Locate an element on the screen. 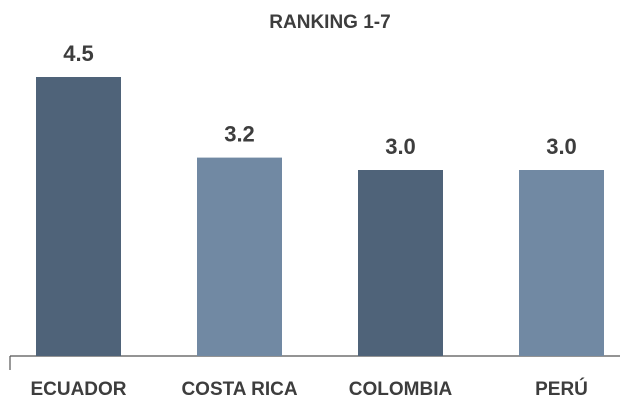 Image resolution: width=627 pixels, height=402 pixels. value-label: 3.2 is located at coordinates (239, 133).